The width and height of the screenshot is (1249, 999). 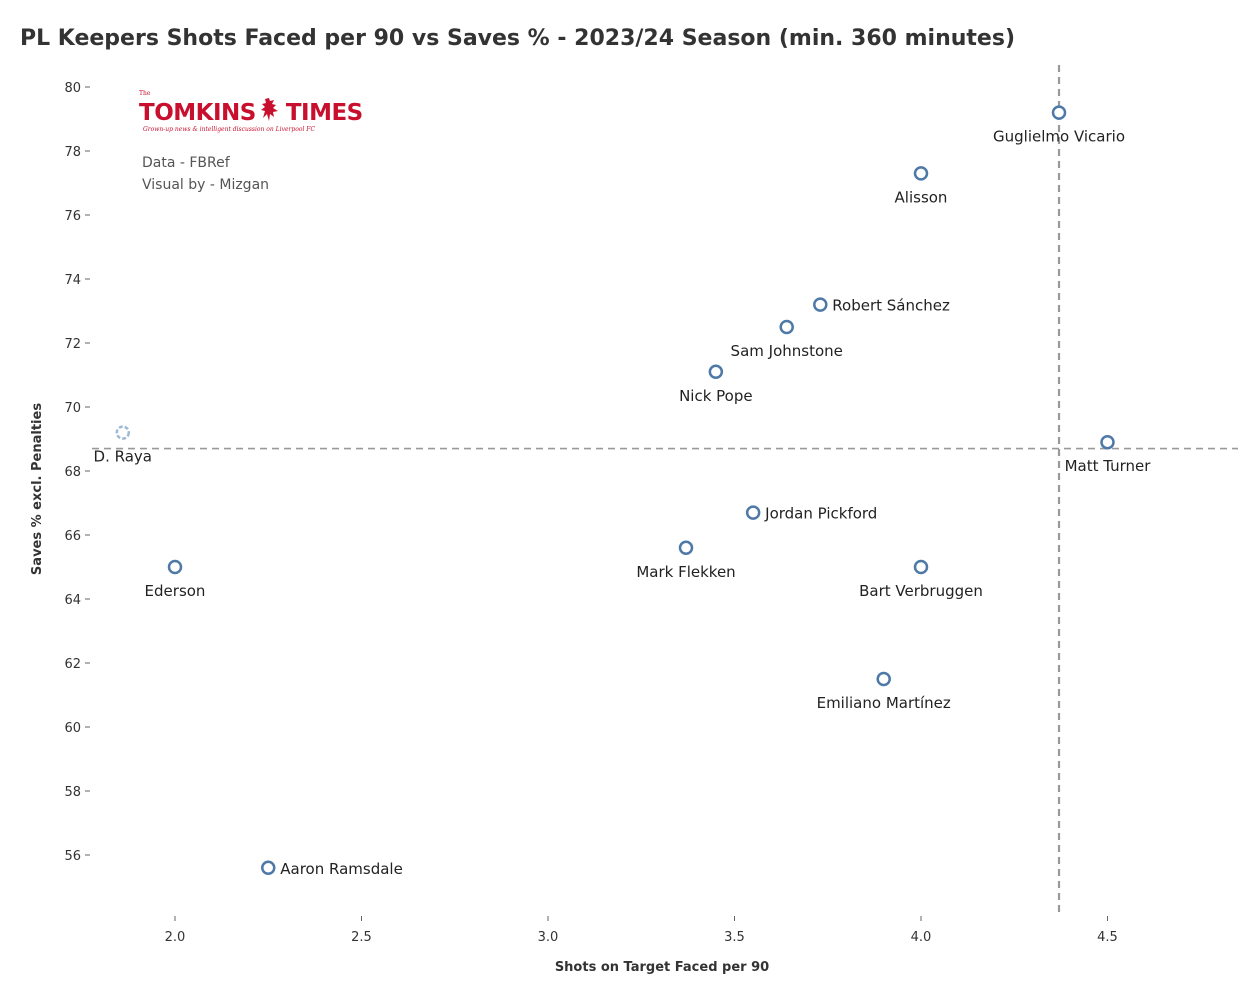 I want to click on data-point: Emiliano Martínez, so click(x=884, y=691).